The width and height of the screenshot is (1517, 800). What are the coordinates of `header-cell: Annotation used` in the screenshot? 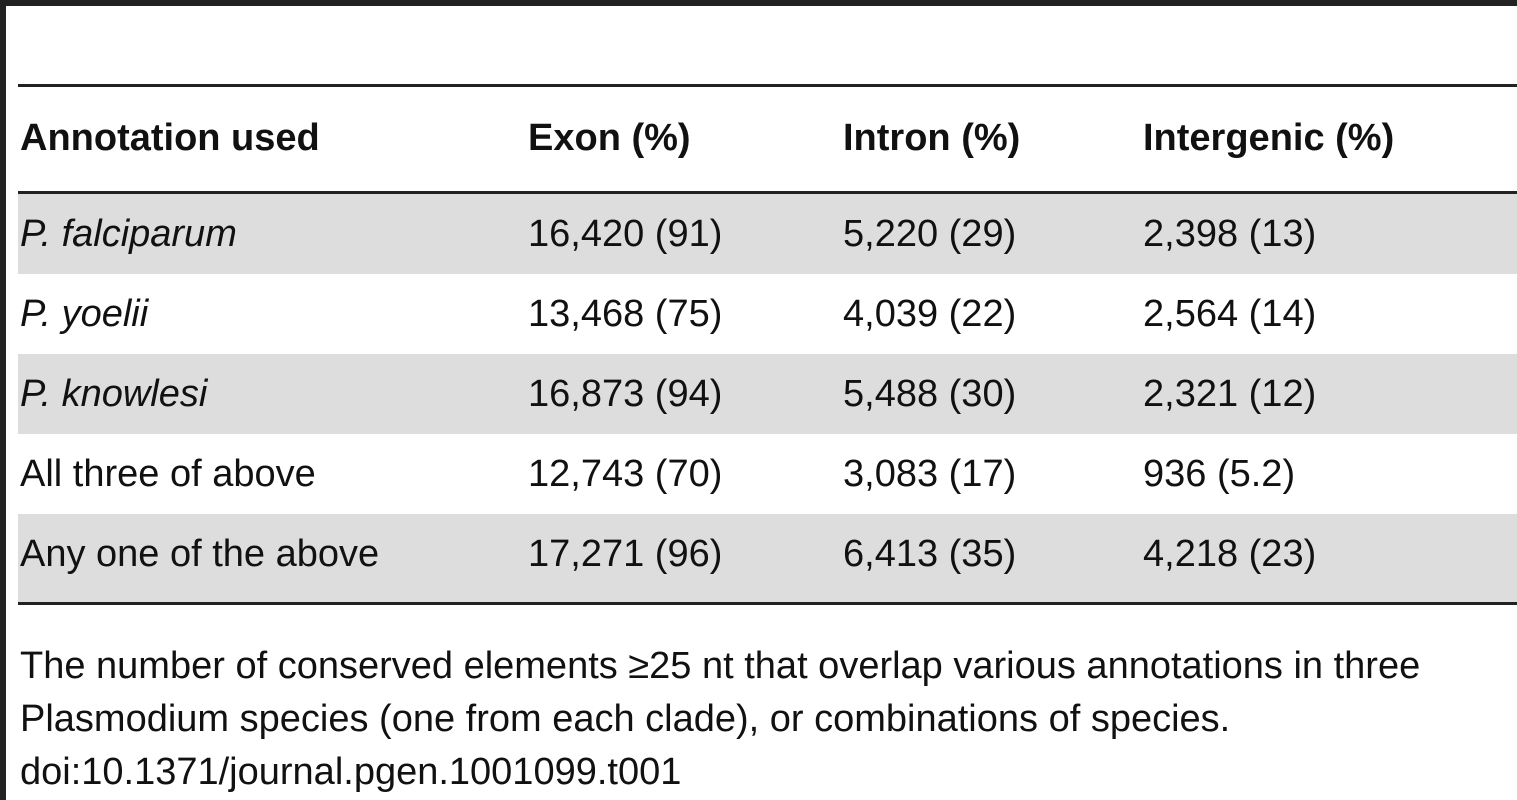 It's located at (170, 138).